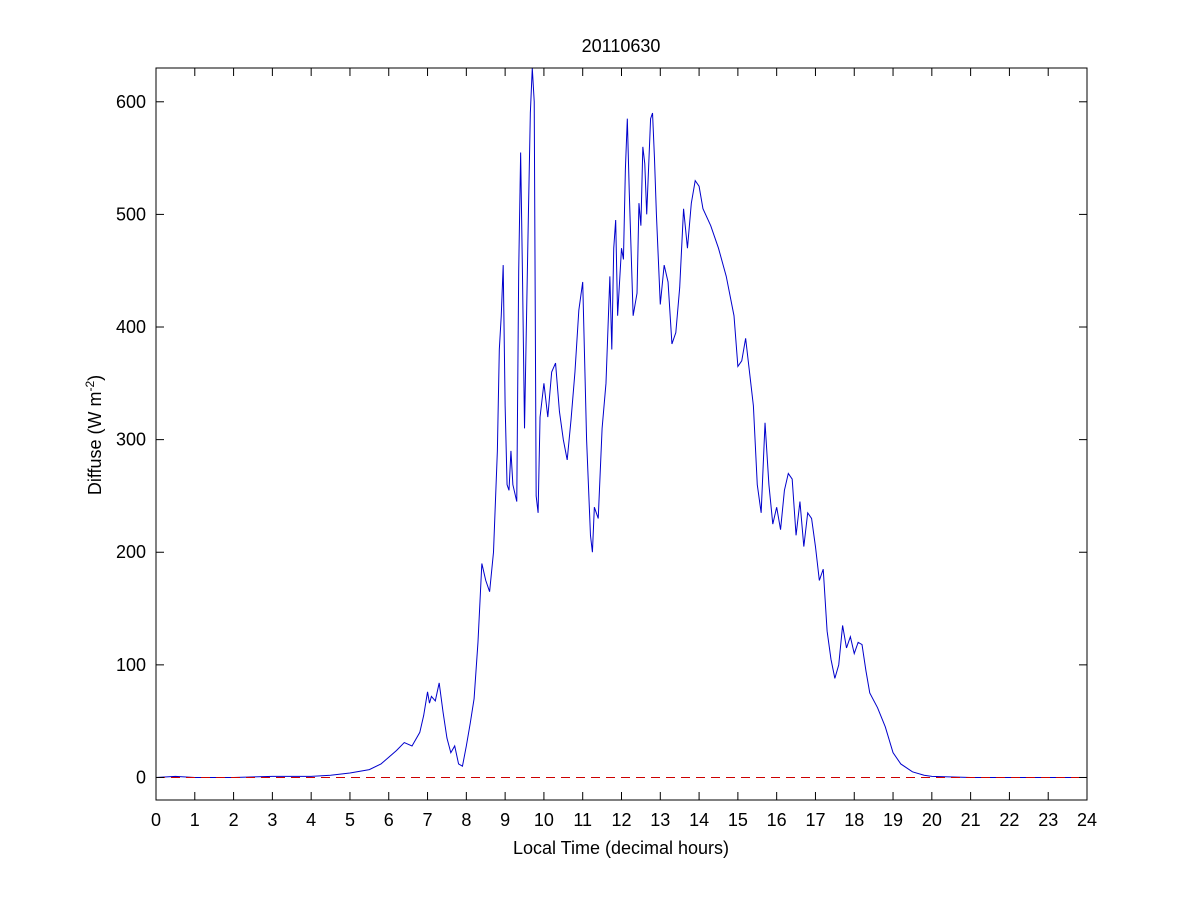 The height and width of the screenshot is (900, 1201). What do you see at coordinates (660, 820) in the screenshot?
I see `x-tick-label-13: 13` at bounding box center [660, 820].